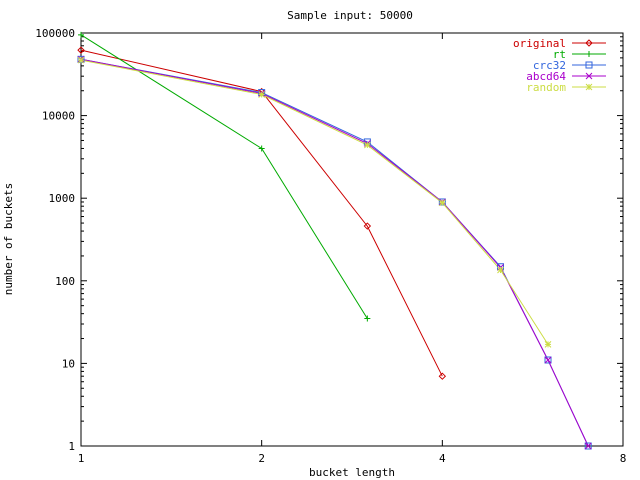 The image size is (640, 480). What do you see at coordinates (539, 43) in the screenshot?
I see `legend-label-original: original` at bounding box center [539, 43].